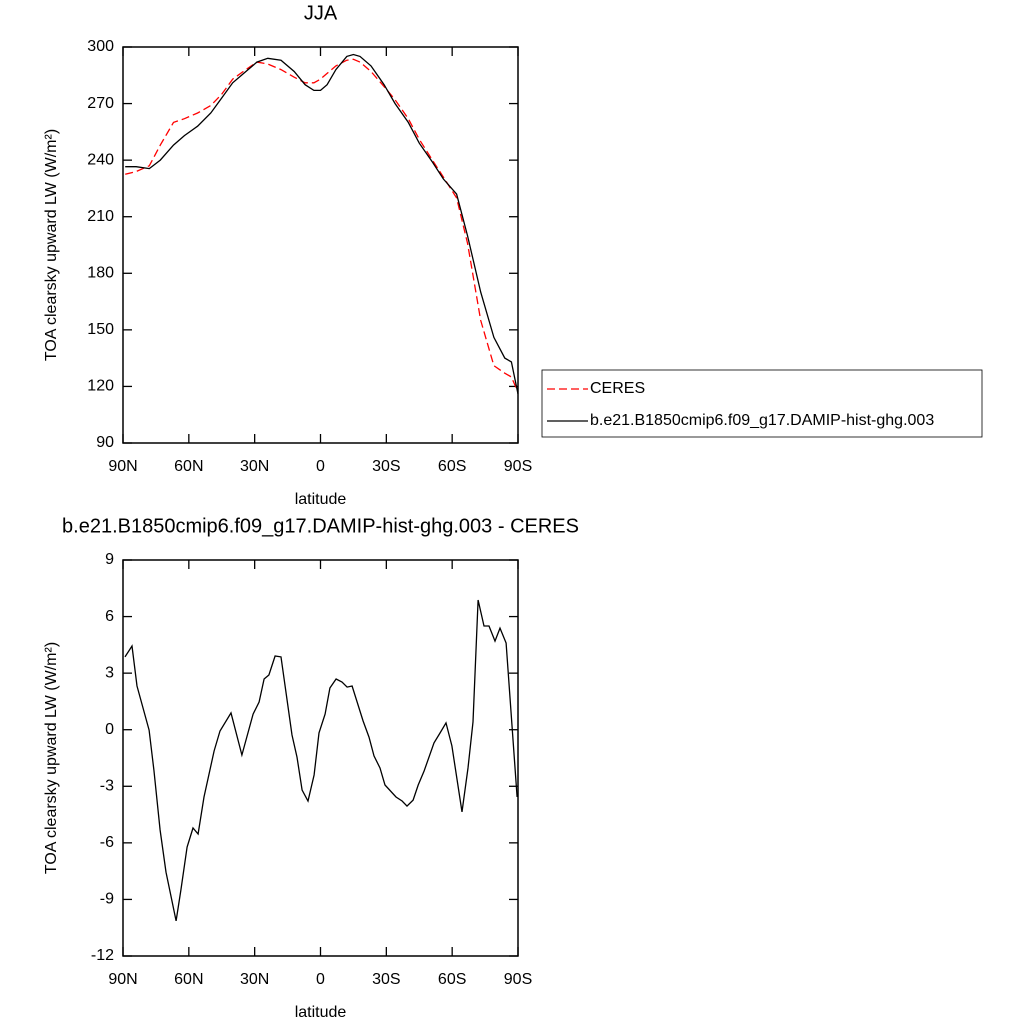  Describe the element at coordinates (100, 159) in the screenshot. I see `y-tick-label: 240` at that location.